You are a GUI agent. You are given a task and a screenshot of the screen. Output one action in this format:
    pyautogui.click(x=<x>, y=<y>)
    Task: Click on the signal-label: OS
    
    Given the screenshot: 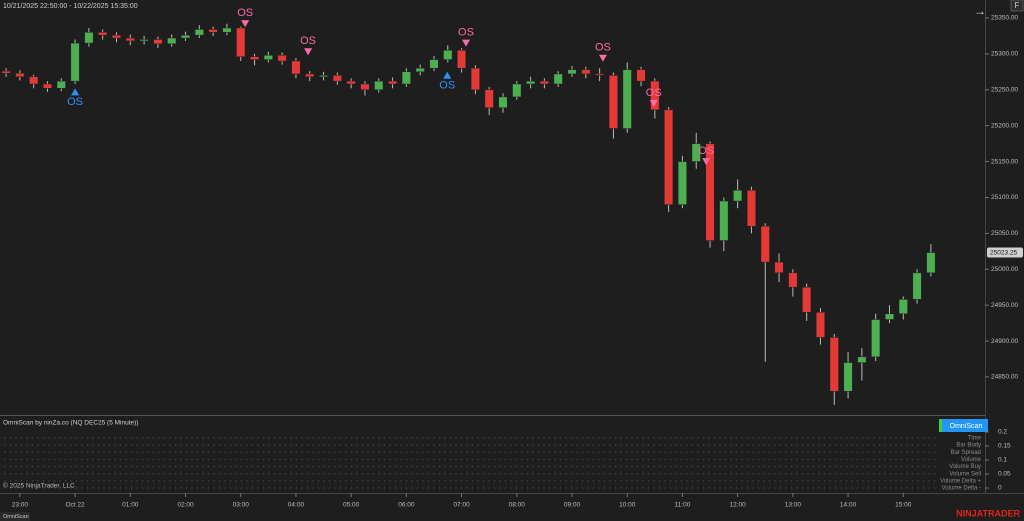 What is the action you would take?
    pyautogui.click(x=603, y=48)
    